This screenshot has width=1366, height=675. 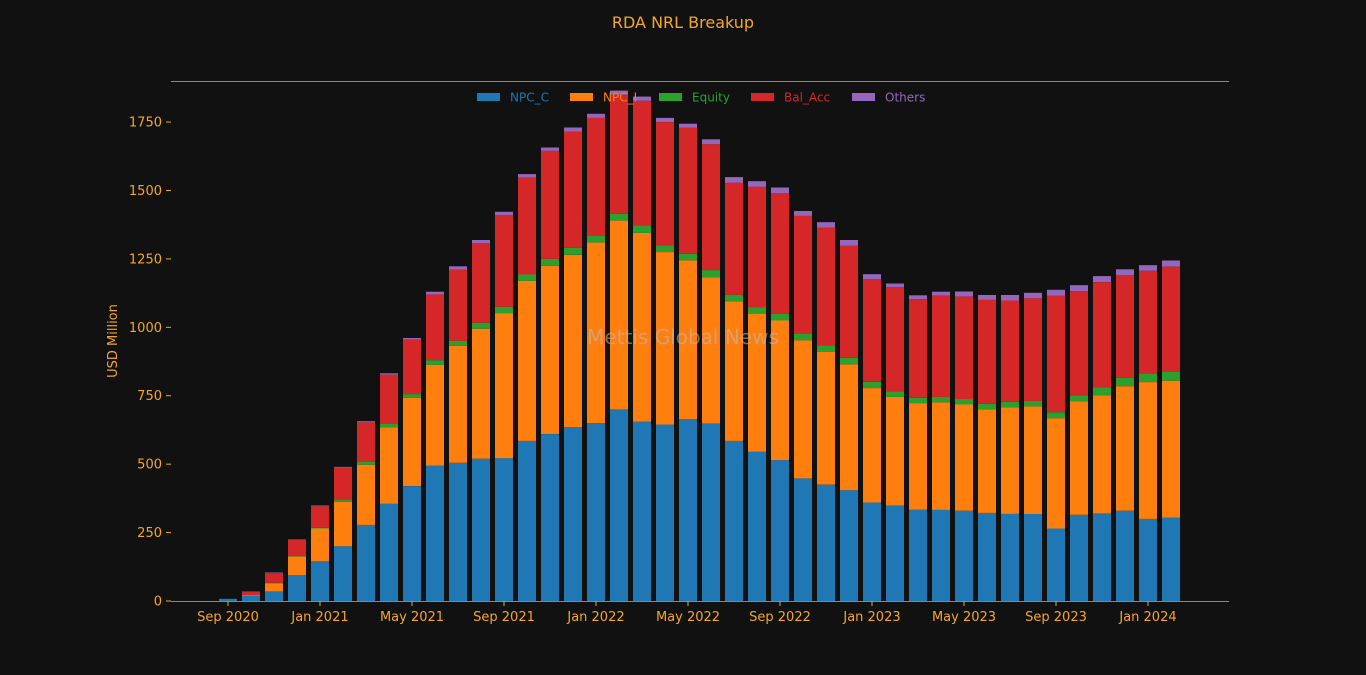 I want to click on y-tick-label-0: 0, so click(x=158, y=602).